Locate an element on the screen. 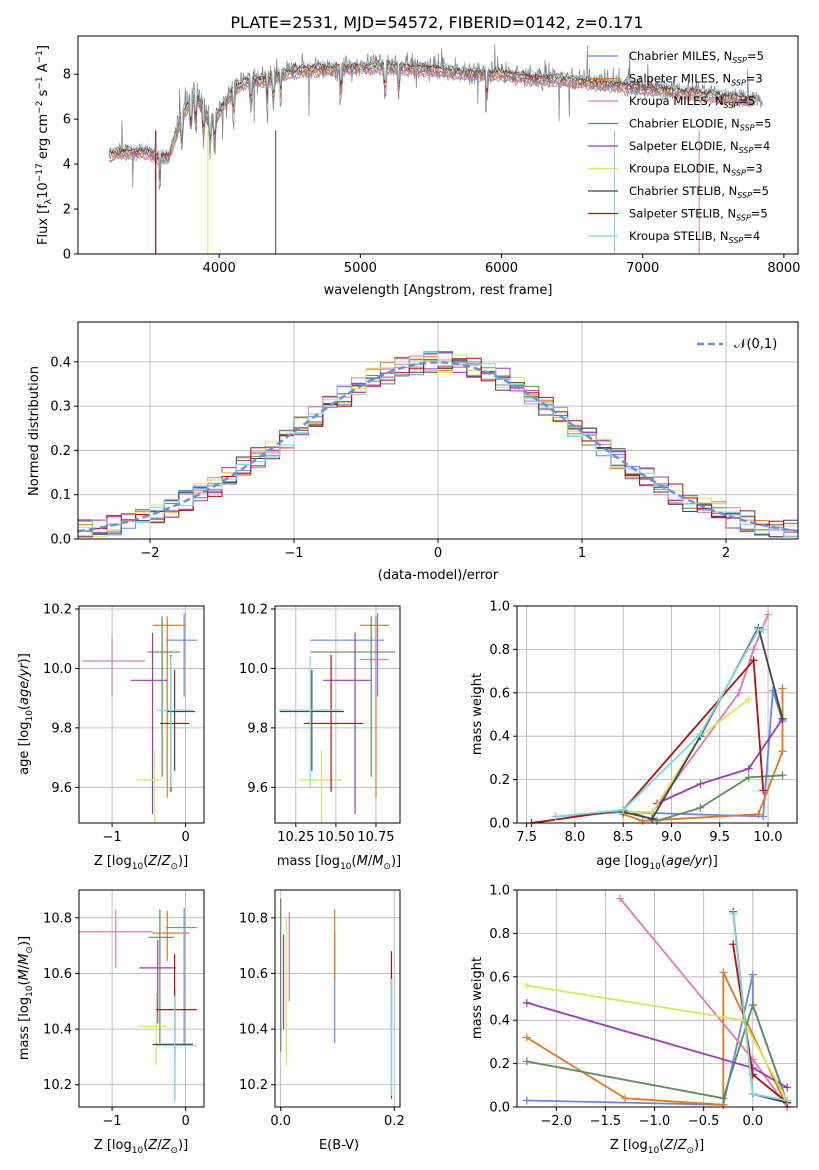 This screenshot has width=819, height=1170. mE-xtick-label: 0.2 is located at coordinates (394, 1121).